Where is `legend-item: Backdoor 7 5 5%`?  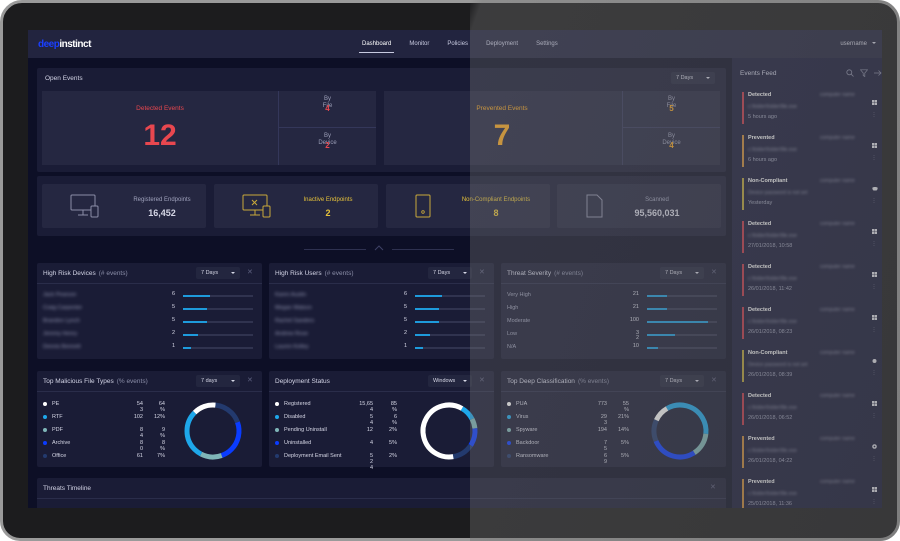
legend-item: Backdoor 7 5 5% is located at coordinates (577, 446).